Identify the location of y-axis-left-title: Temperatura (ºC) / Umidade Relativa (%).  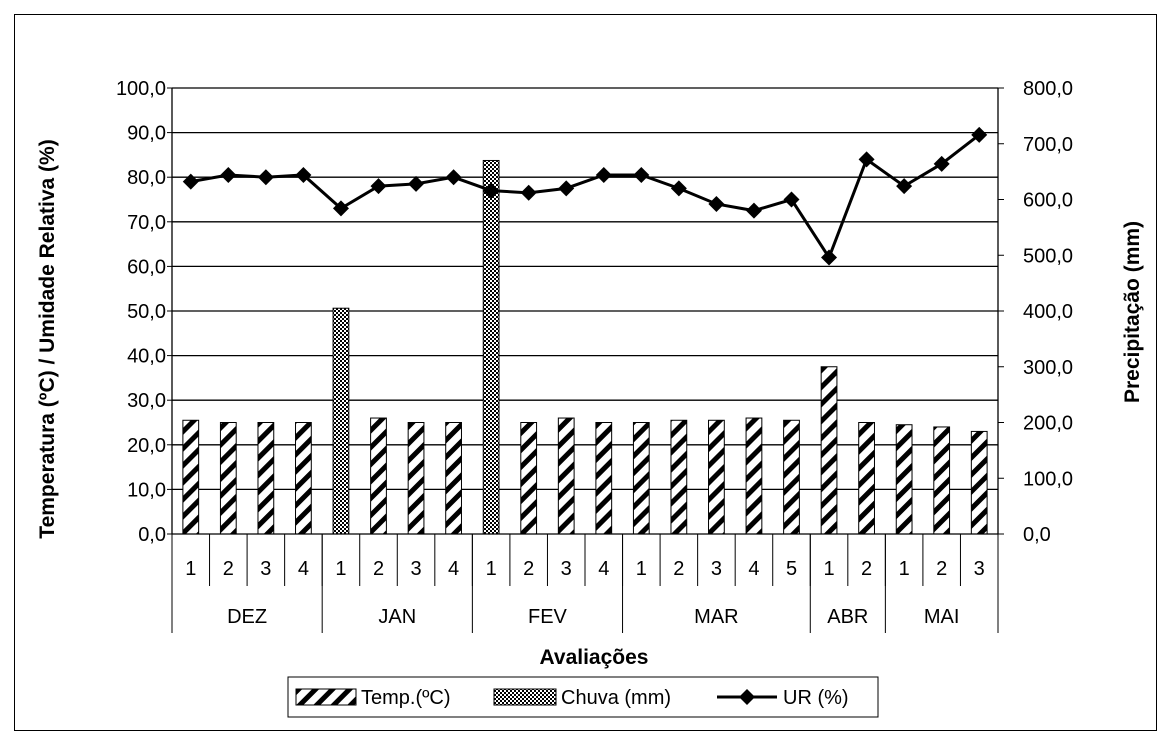
(47, 338).